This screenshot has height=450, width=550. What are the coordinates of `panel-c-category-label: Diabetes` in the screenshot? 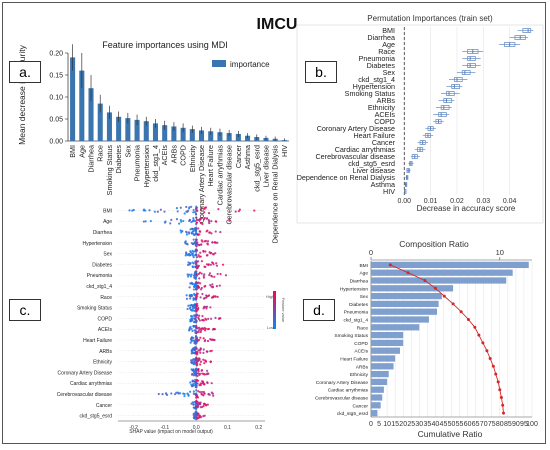 It's located at (102, 265).